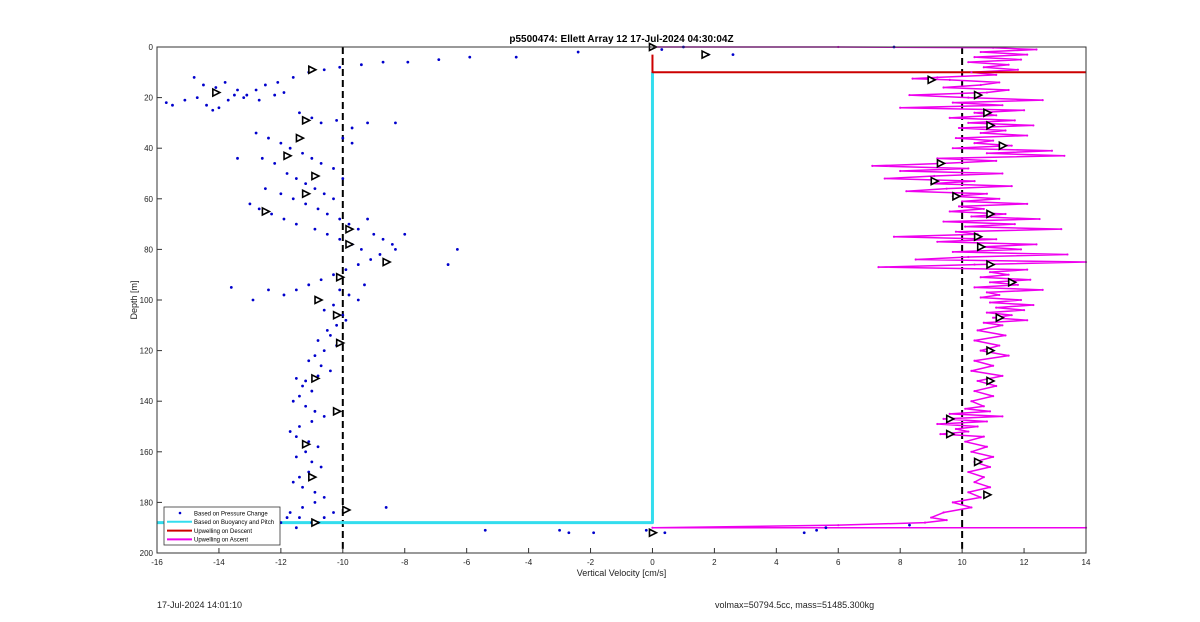  What do you see at coordinates (1086, 562) in the screenshot?
I see `x-tick-label: 14` at bounding box center [1086, 562].